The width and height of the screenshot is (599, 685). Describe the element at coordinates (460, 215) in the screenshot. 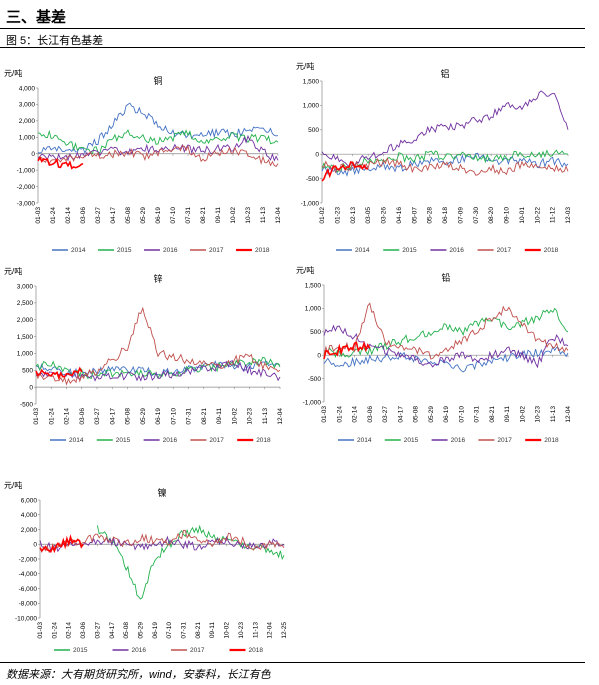

I see `x-tick-label: 07-09` at that location.